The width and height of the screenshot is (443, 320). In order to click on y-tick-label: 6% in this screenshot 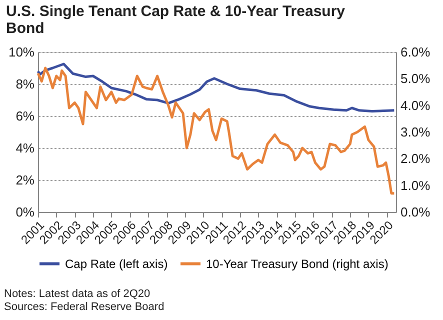, I will do `click(25, 116)`.